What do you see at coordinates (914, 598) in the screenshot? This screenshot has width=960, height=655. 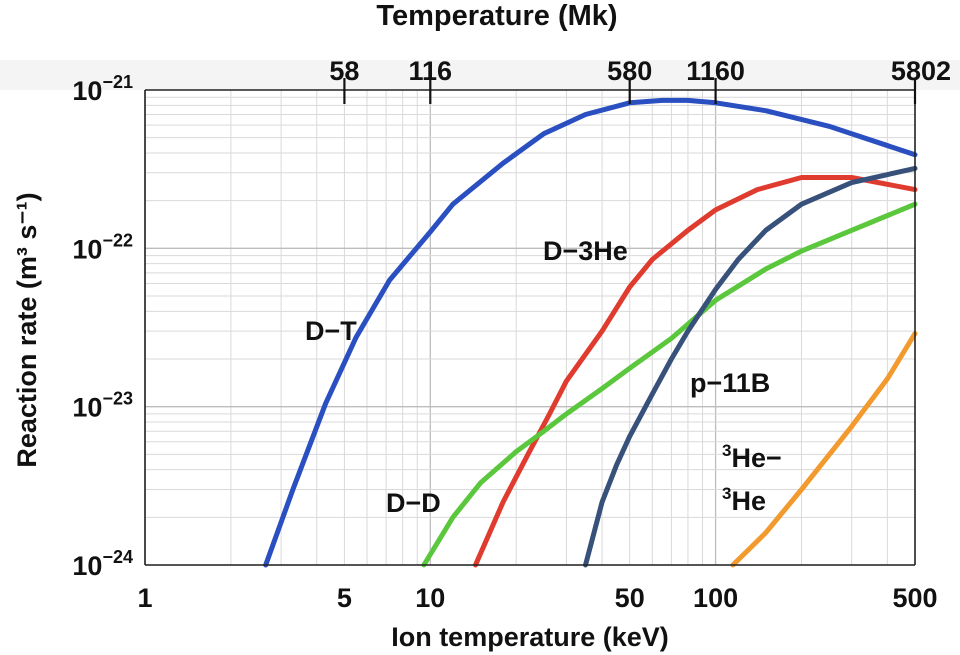 I see `x-tick-label: 500` at bounding box center [914, 598].